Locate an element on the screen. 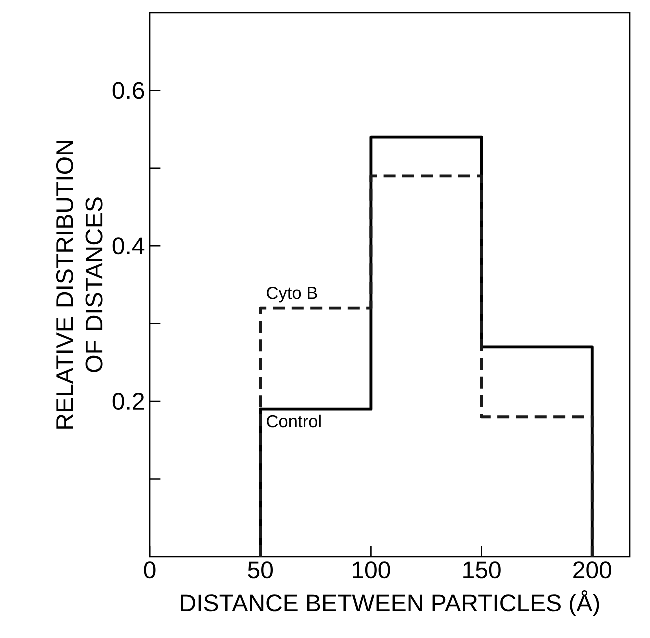 The image size is (650, 638). series-label: Cyto B is located at coordinates (292, 295).